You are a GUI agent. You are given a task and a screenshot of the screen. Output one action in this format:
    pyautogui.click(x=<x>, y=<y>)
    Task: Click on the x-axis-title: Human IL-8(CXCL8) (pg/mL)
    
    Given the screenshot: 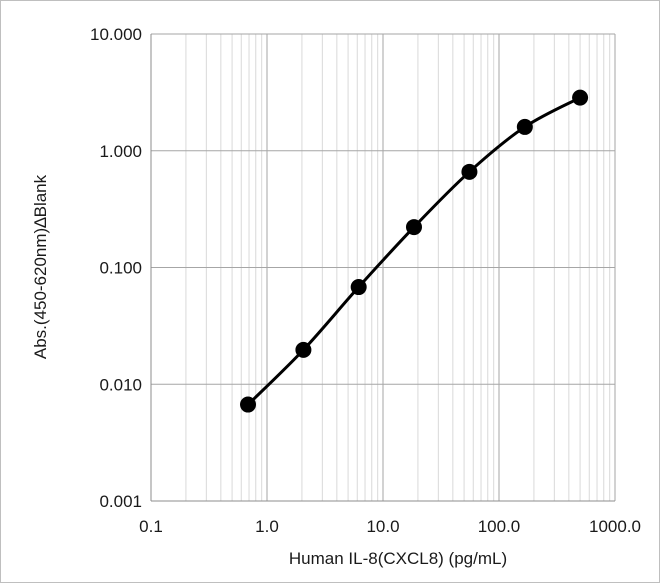 What is the action you would take?
    pyautogui.click(x=398, y=558)
    